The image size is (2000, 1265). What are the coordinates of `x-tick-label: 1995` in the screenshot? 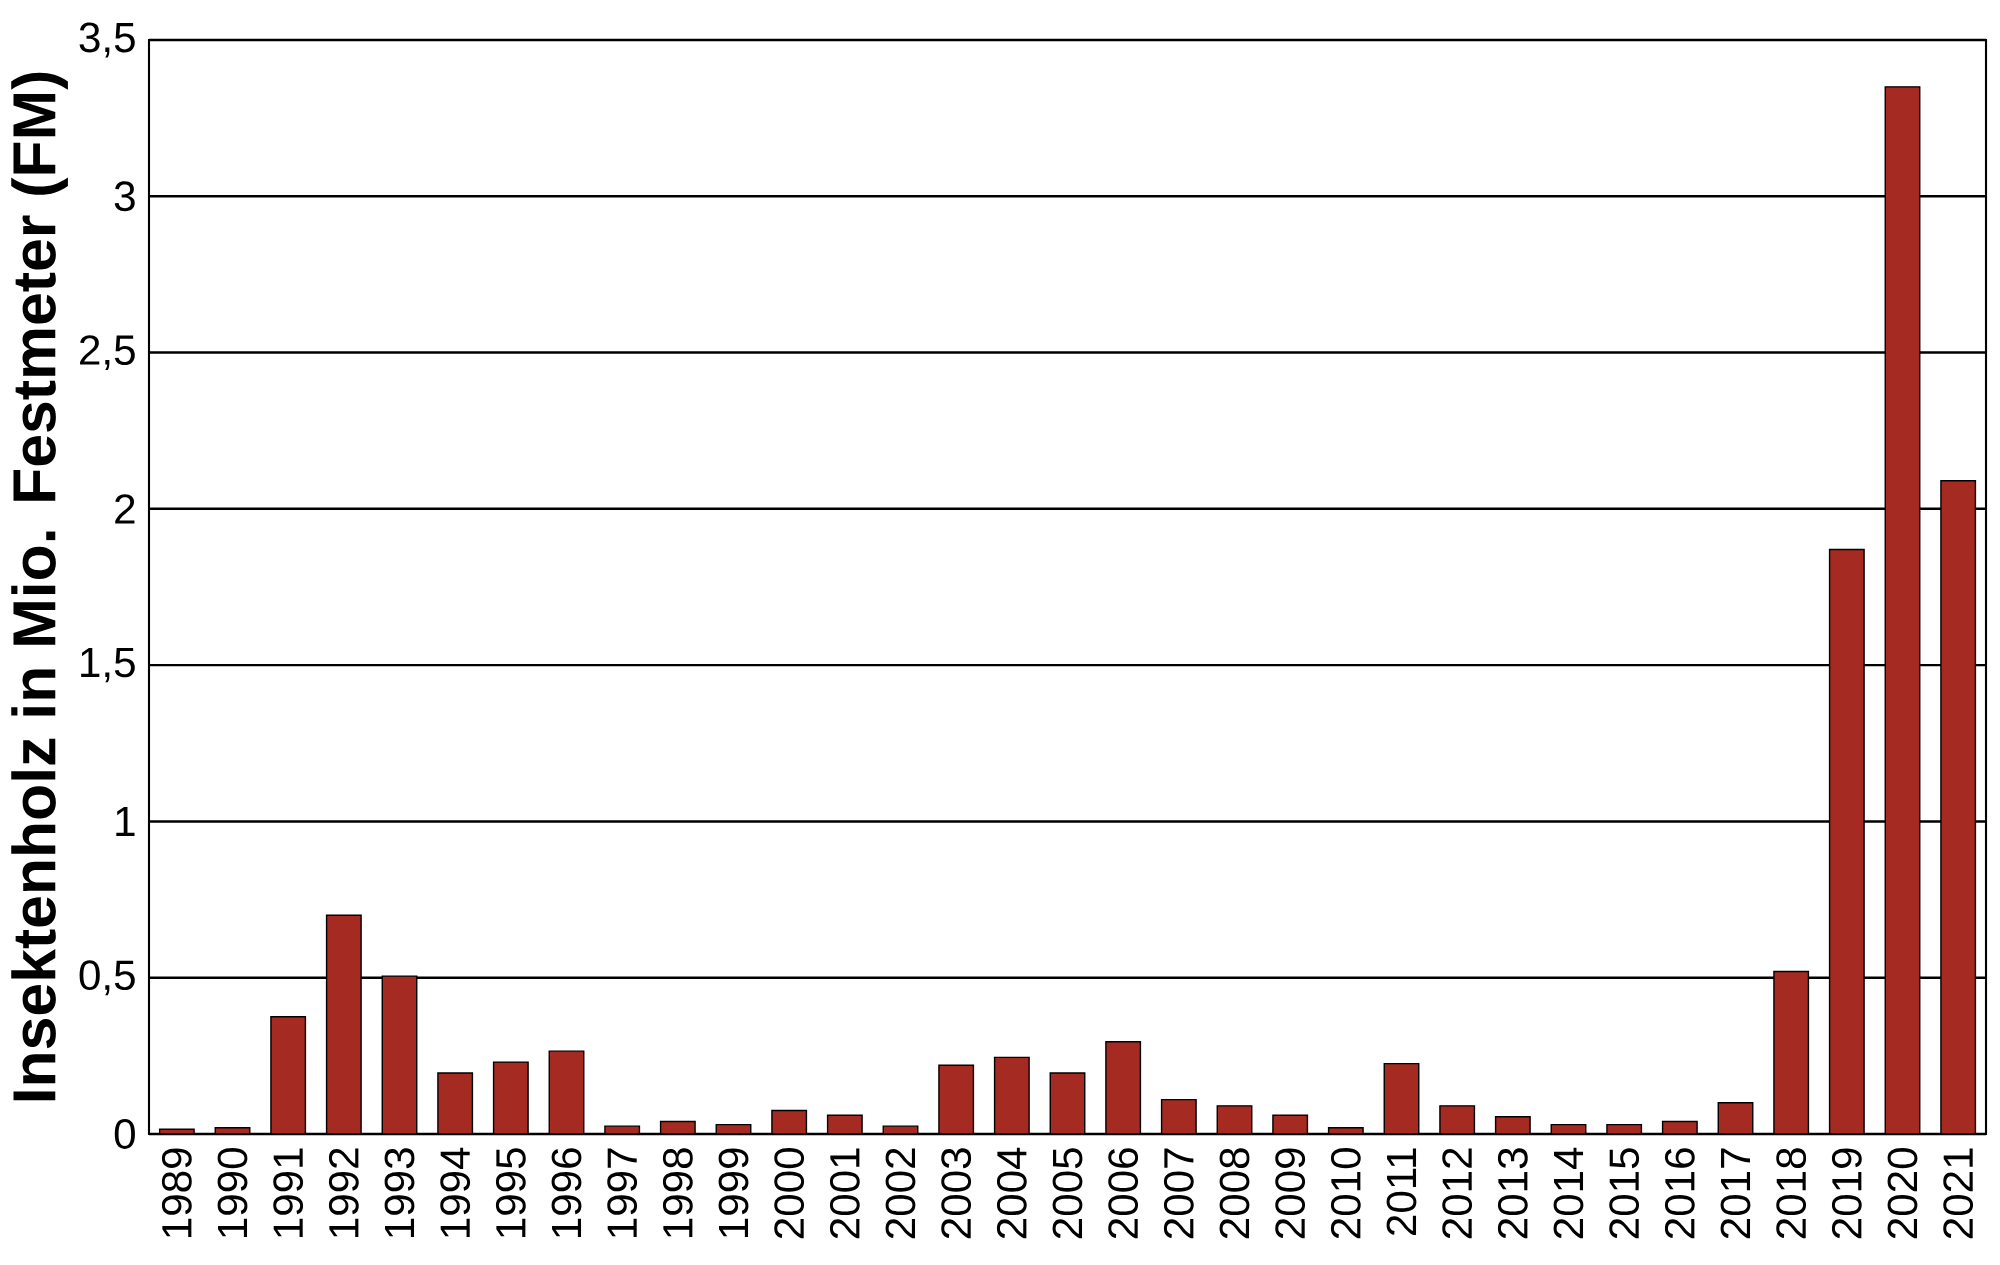 It's located at (510, 1193).